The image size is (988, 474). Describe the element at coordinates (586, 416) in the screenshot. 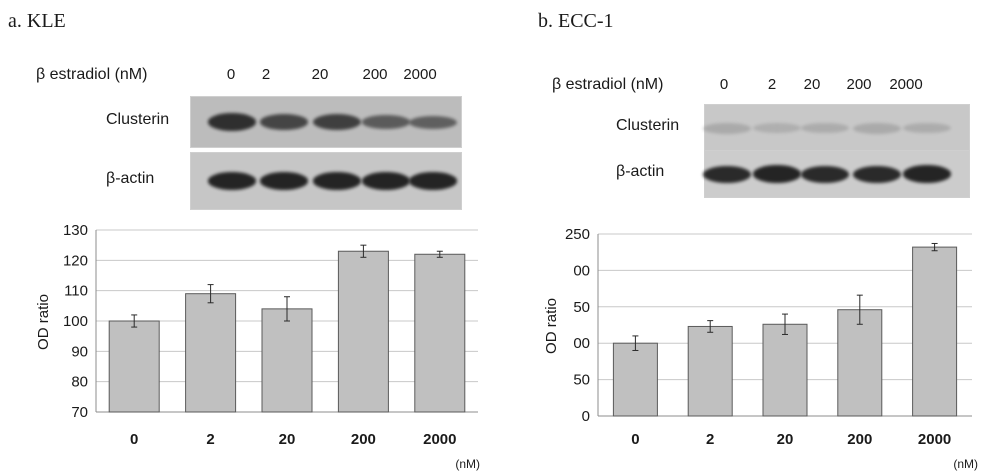

I see `y-tick-label: 0` at that location.